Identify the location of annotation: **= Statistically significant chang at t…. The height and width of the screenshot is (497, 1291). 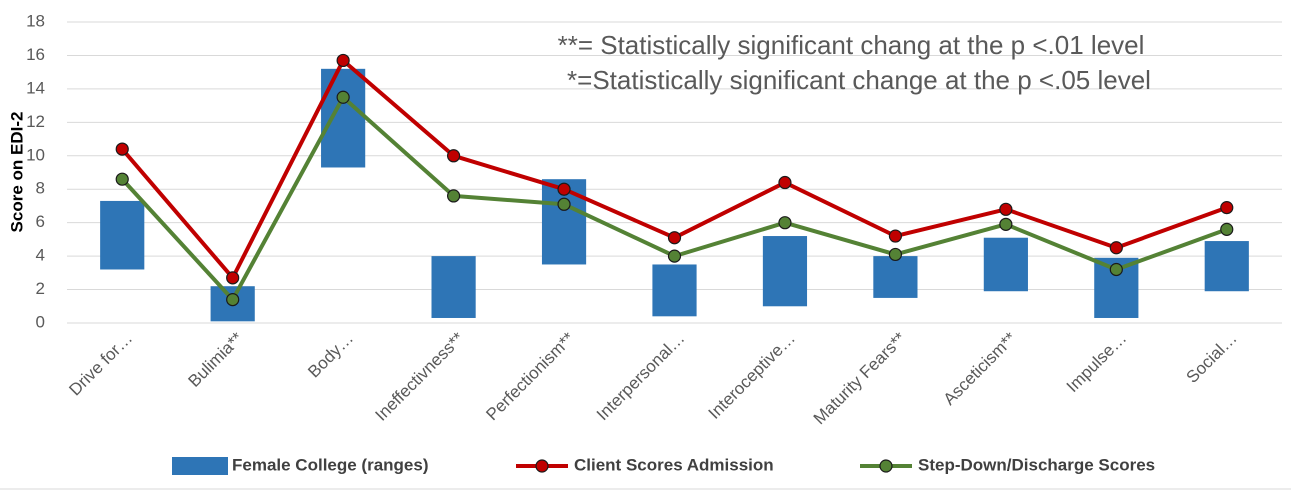
(851, 45).